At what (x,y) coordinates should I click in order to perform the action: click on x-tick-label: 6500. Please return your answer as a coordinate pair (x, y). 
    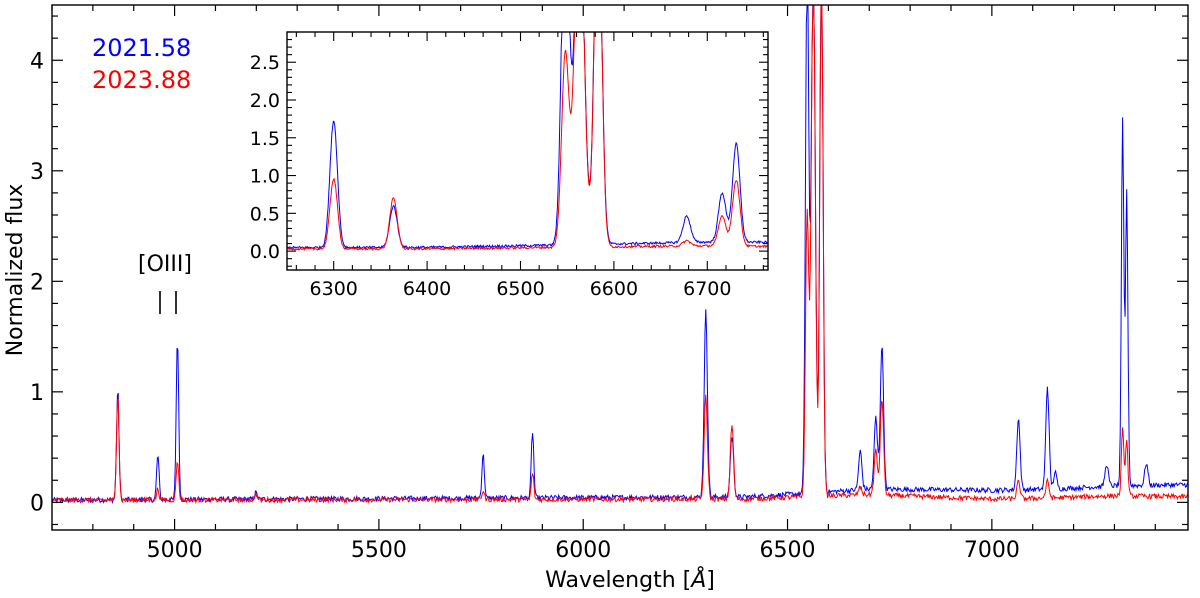
    Looking at the image, I should click on (788, 550).